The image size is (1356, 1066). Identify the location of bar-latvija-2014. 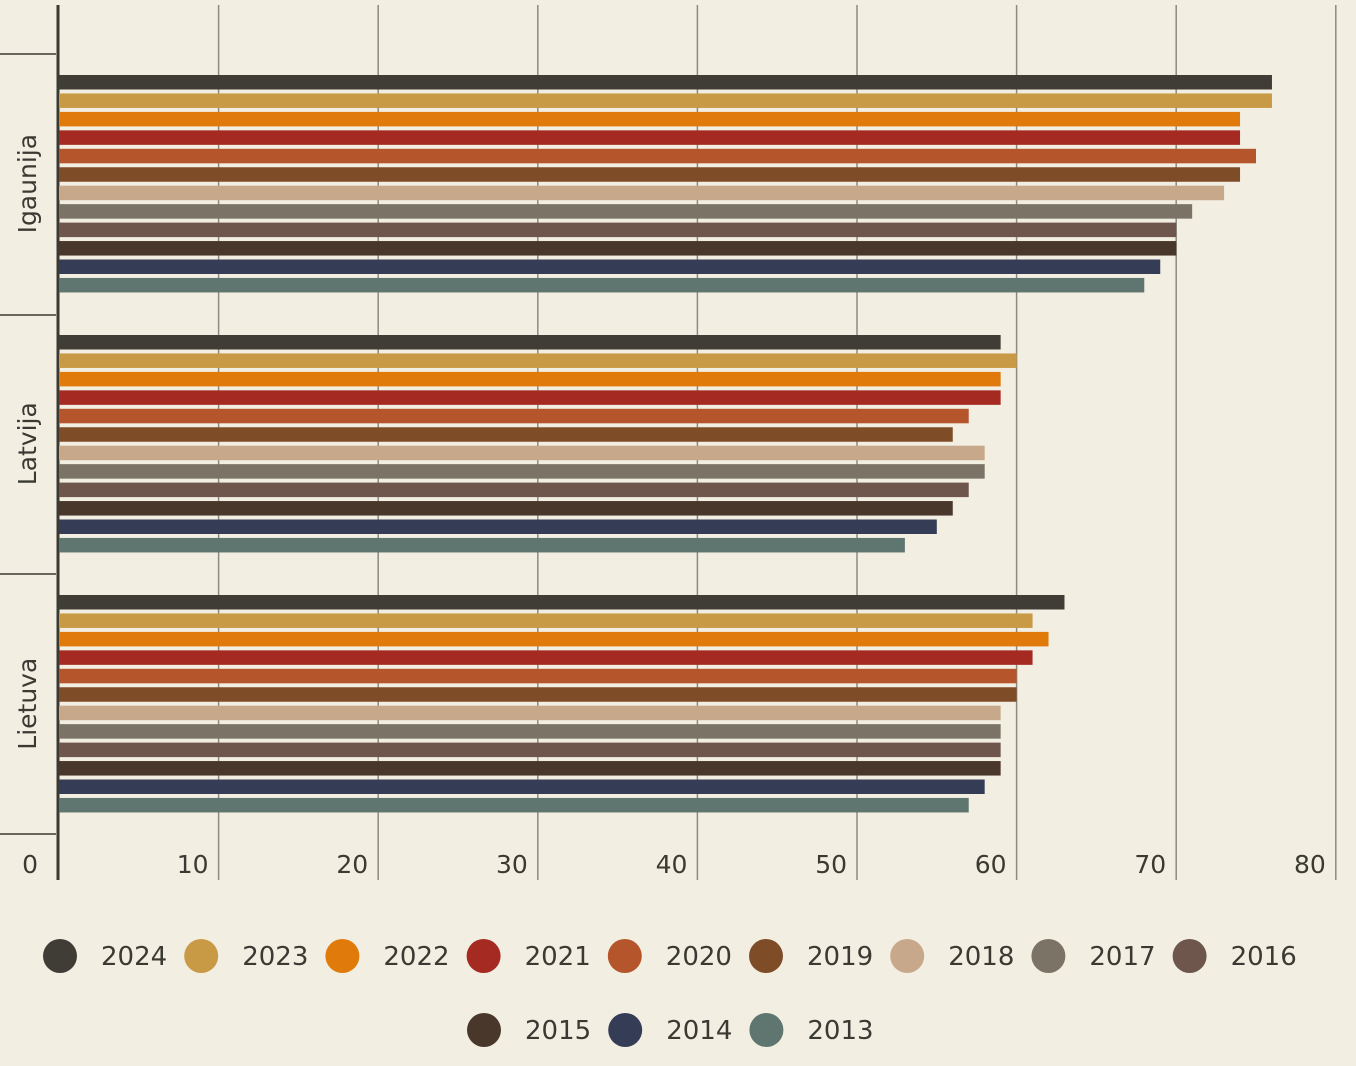
(498, 526).